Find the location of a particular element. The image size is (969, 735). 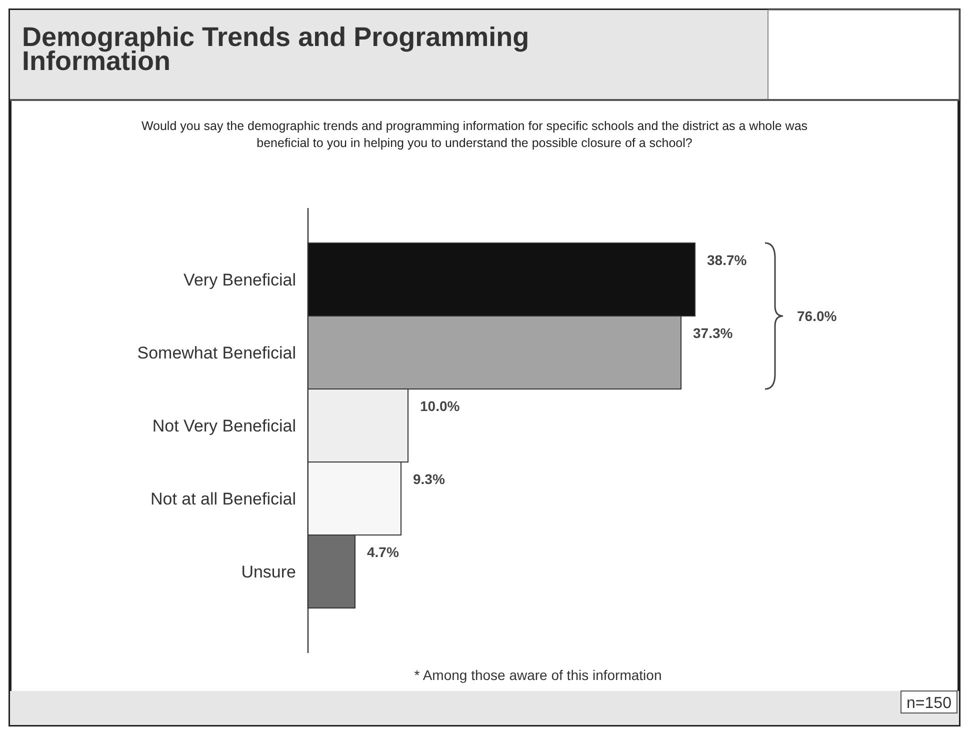

data-label: 10.0% is located at coordinates (440, 406).